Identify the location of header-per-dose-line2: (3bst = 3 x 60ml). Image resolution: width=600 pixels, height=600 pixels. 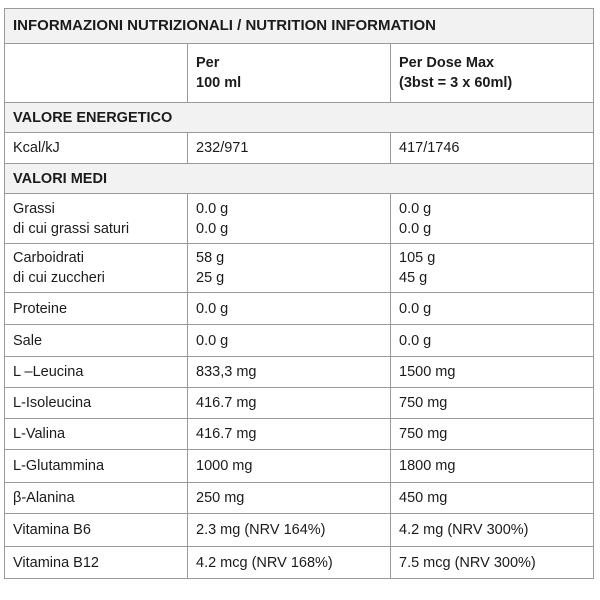
(456, 83).